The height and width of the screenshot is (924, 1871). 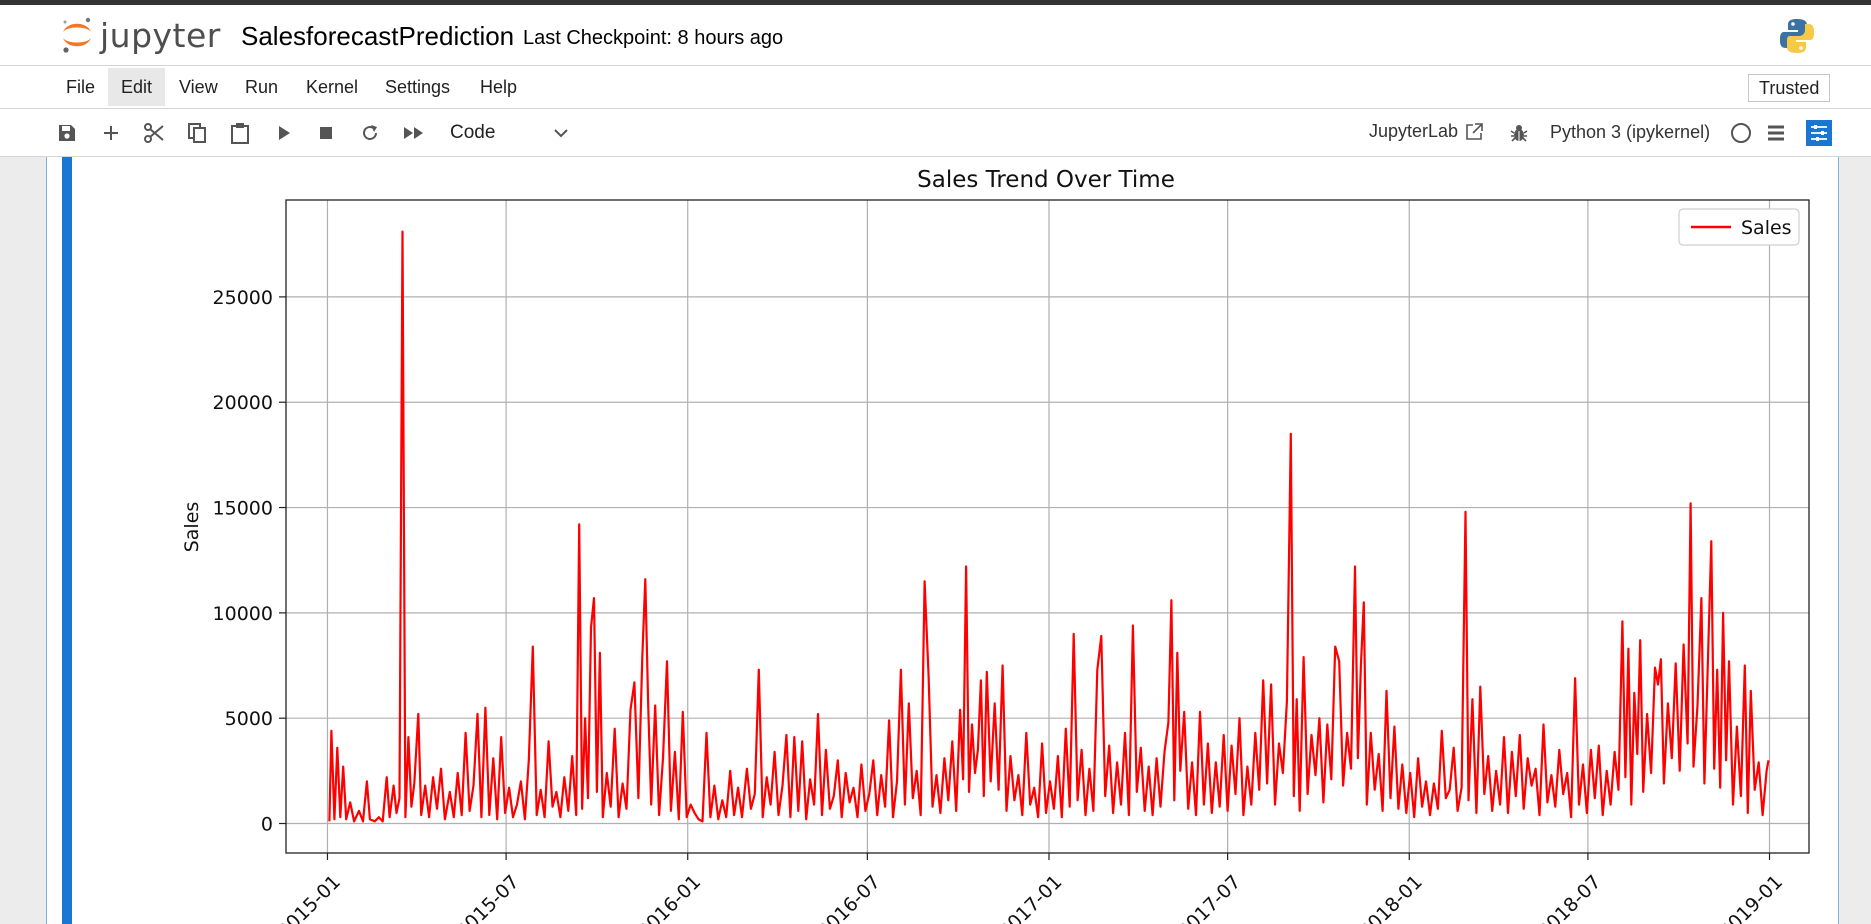 I want to click on restart-icon, so click(x=370, y=132).